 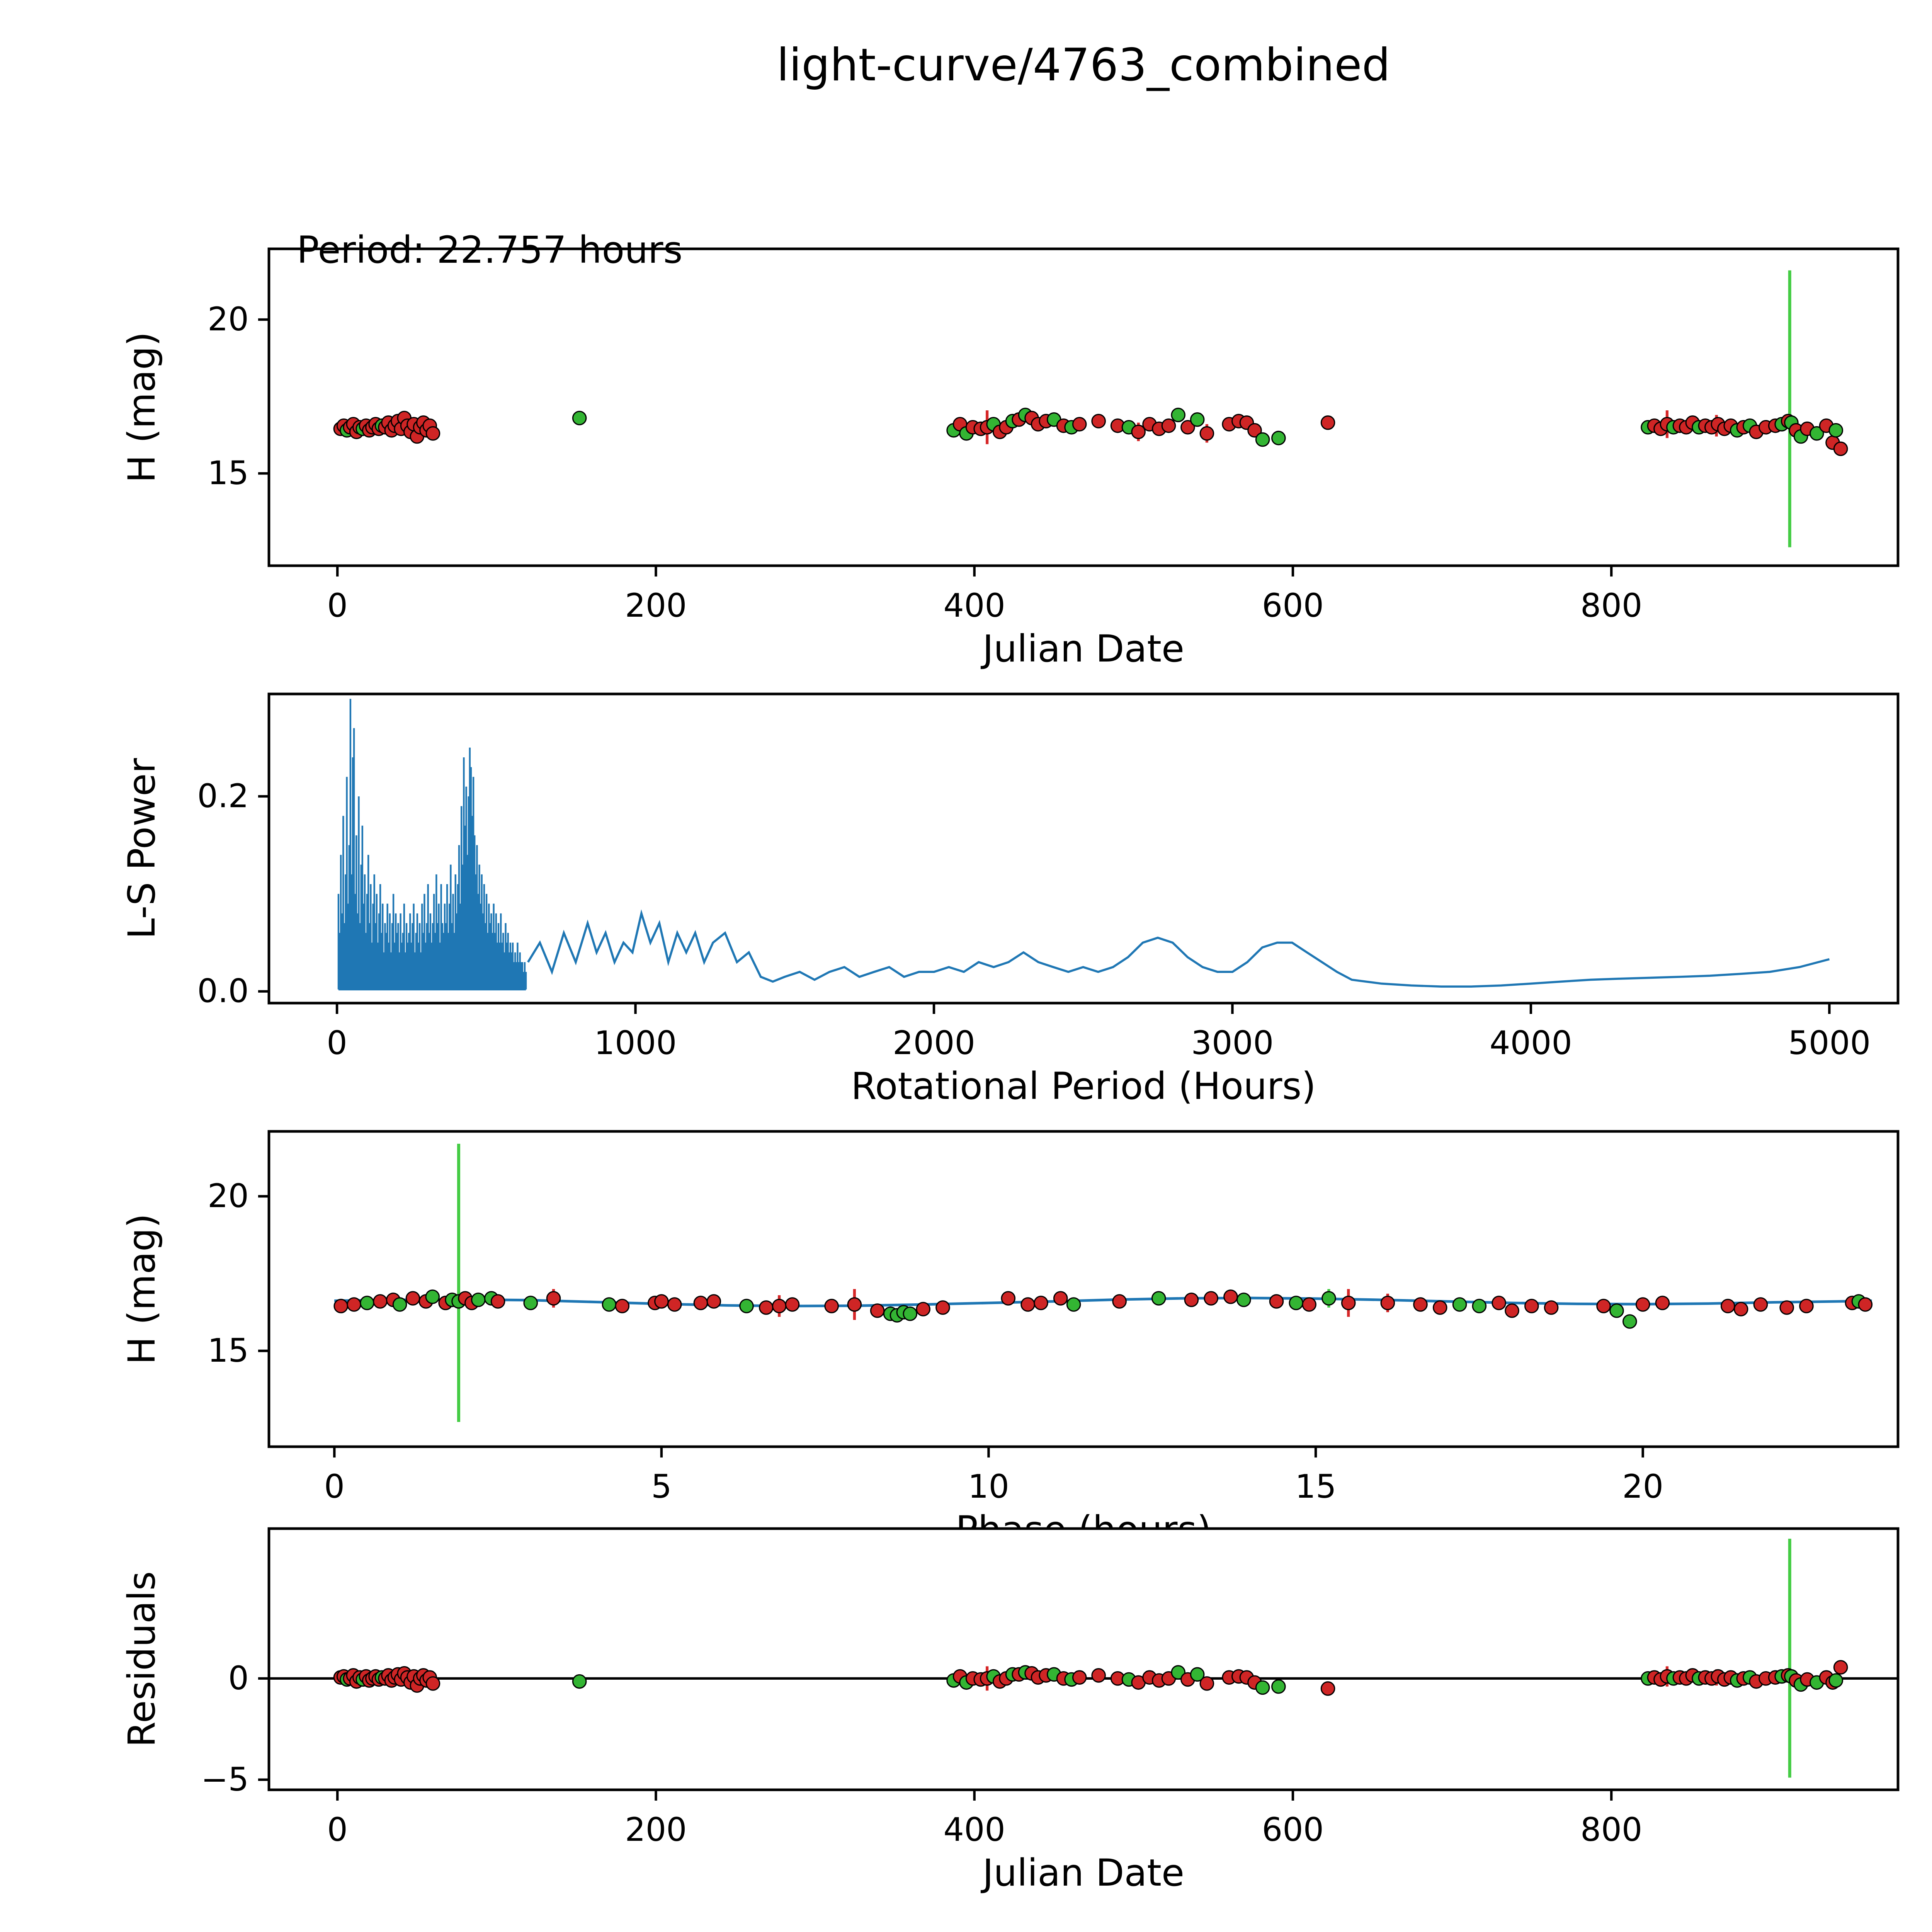 What do you see at coordinates (1316, 1487) in the screenshot?
I see `x-tick-label: 15` at bounding box center [1316, 1487].